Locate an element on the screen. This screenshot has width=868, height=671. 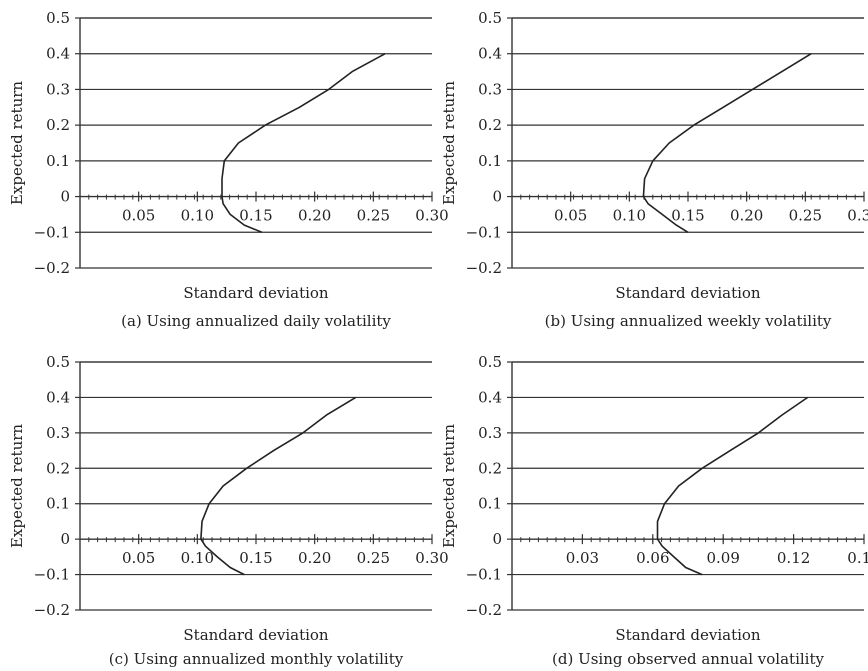
chart-caption: (a) Using annualized daily volatility is located at coordinates (256, 321).